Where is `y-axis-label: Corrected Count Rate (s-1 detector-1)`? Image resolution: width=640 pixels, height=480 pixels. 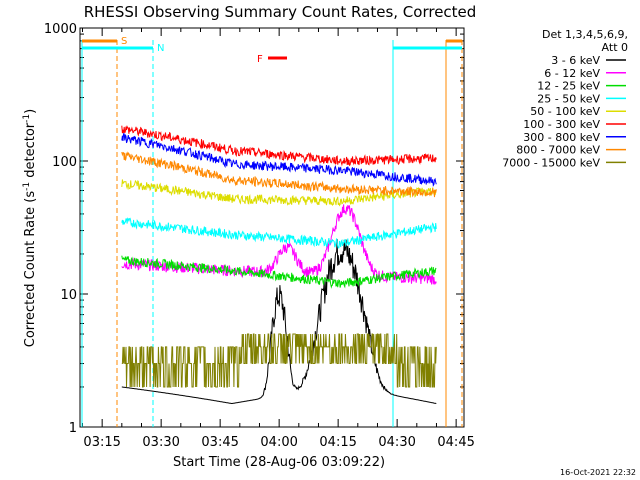 y-axis-label: Corrected Count Rate (s-1 detector-1) is located at coordinates (30, 228).